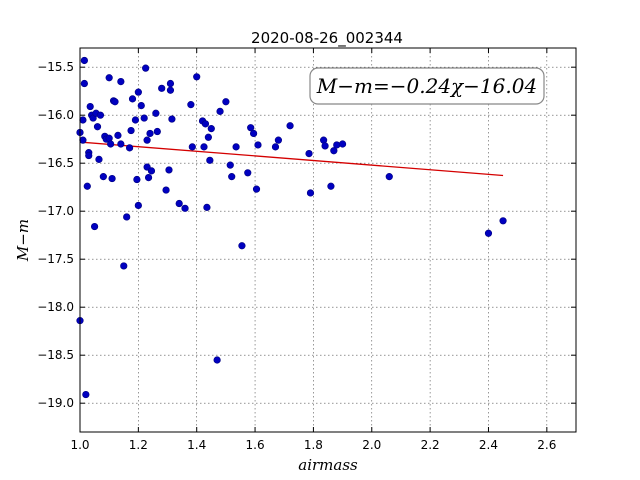 The width and height of the screenshot is (640, 480). What do you see at coordinates (55, 355) in the screenshot?
I see `y-tick-label: −18.5` at bounding box center [55, 355].